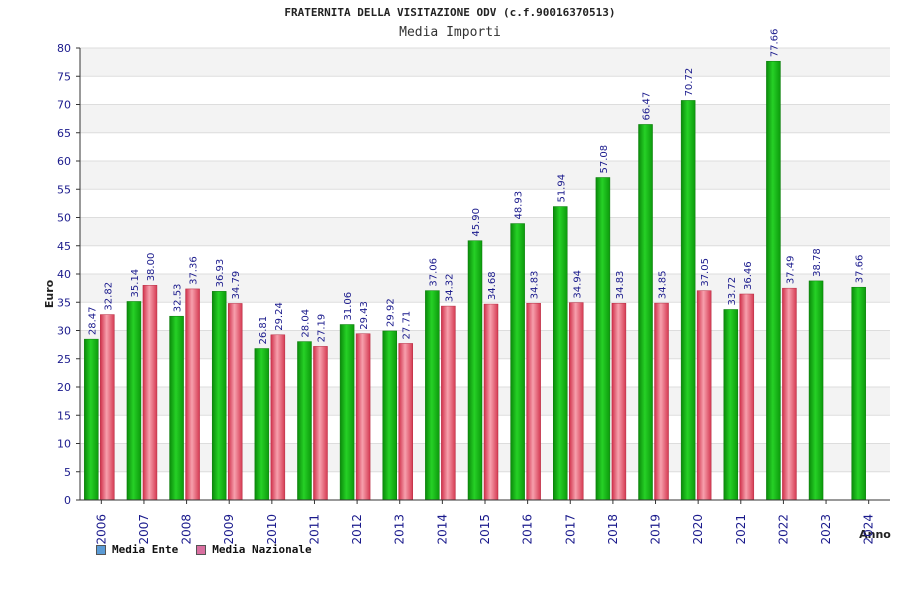  Describe the element at coordinates (391, 312) in the screenshot. I see `data-label: 29.92` at that location.